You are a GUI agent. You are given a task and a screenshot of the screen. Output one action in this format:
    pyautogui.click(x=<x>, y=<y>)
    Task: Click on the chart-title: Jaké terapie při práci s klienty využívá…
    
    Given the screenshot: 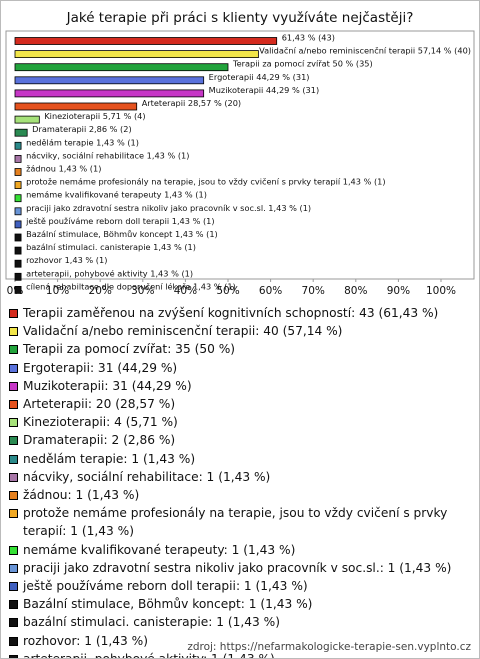 What is the action you would take?
    pyautogui.click(x=240, y=18)
    